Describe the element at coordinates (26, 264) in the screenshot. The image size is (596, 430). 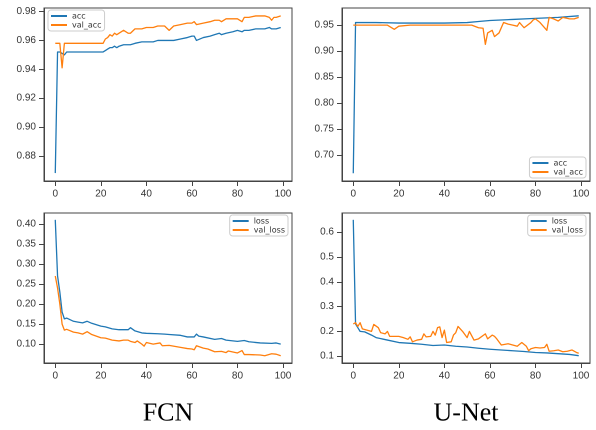
I see `y-tick-label: 0.30` at that location.